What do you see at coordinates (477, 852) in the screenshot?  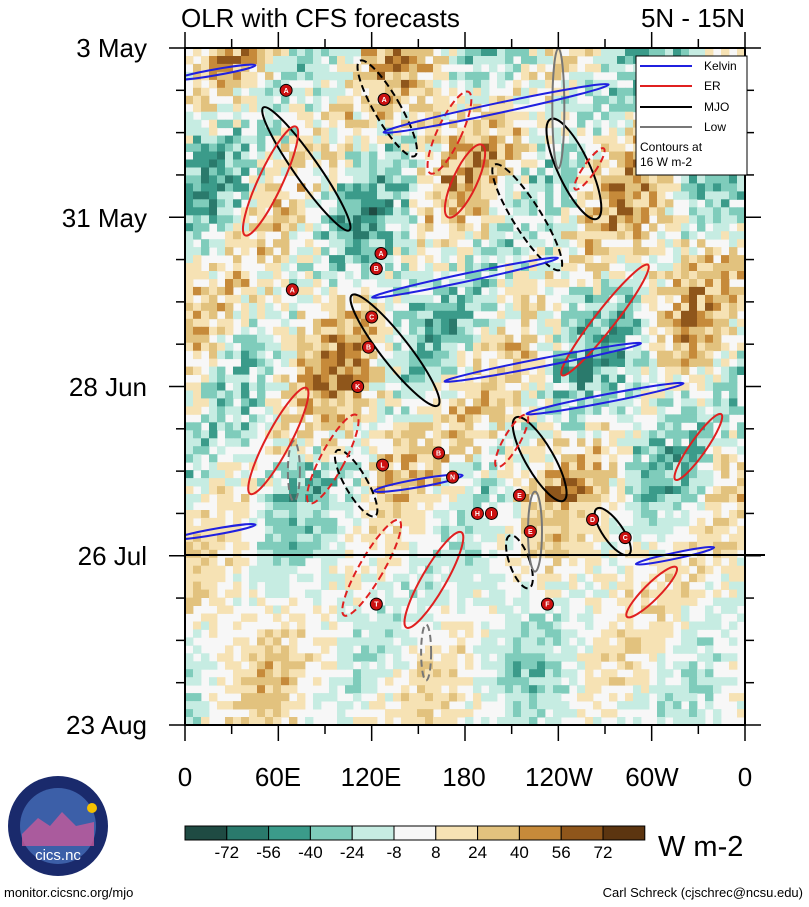 I see `colorbar-tick-label: 24` at bounding box center [477, 852].